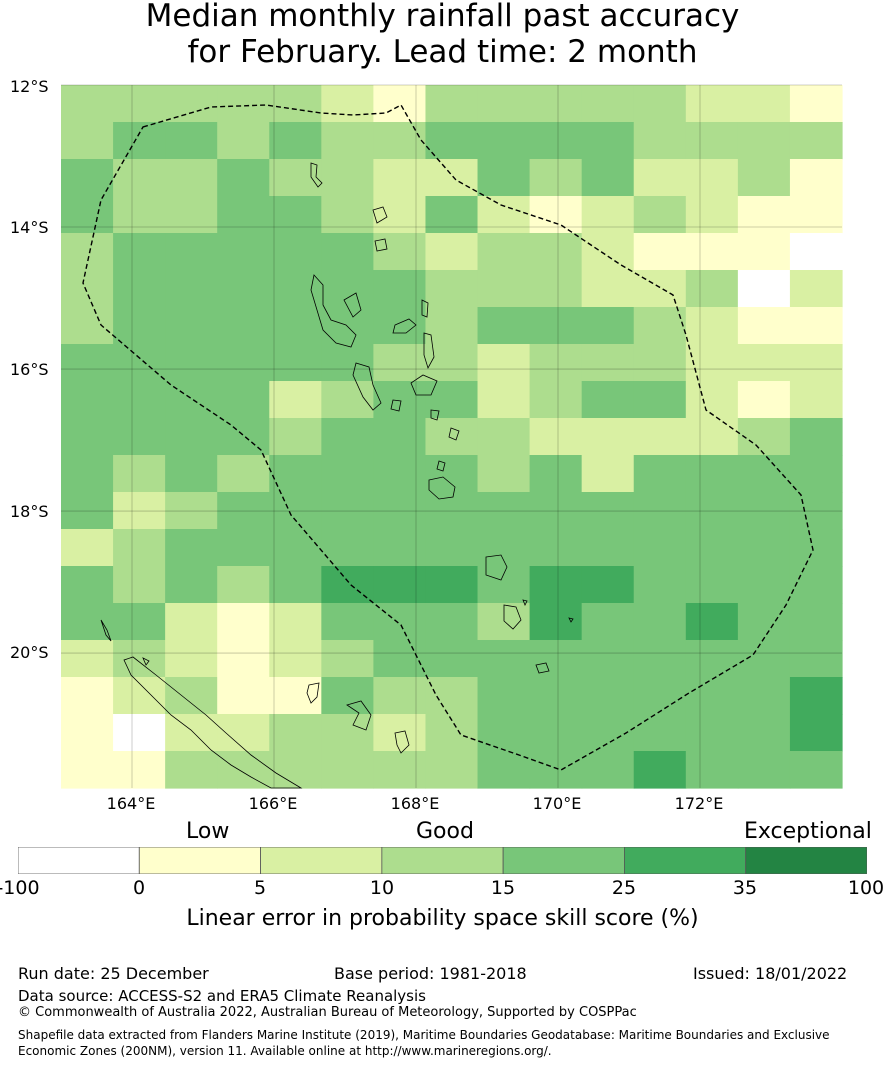 The width and height of the screenshot is (885, 1065). I want to click on colorbar-tick: 15, so click(503, 888).